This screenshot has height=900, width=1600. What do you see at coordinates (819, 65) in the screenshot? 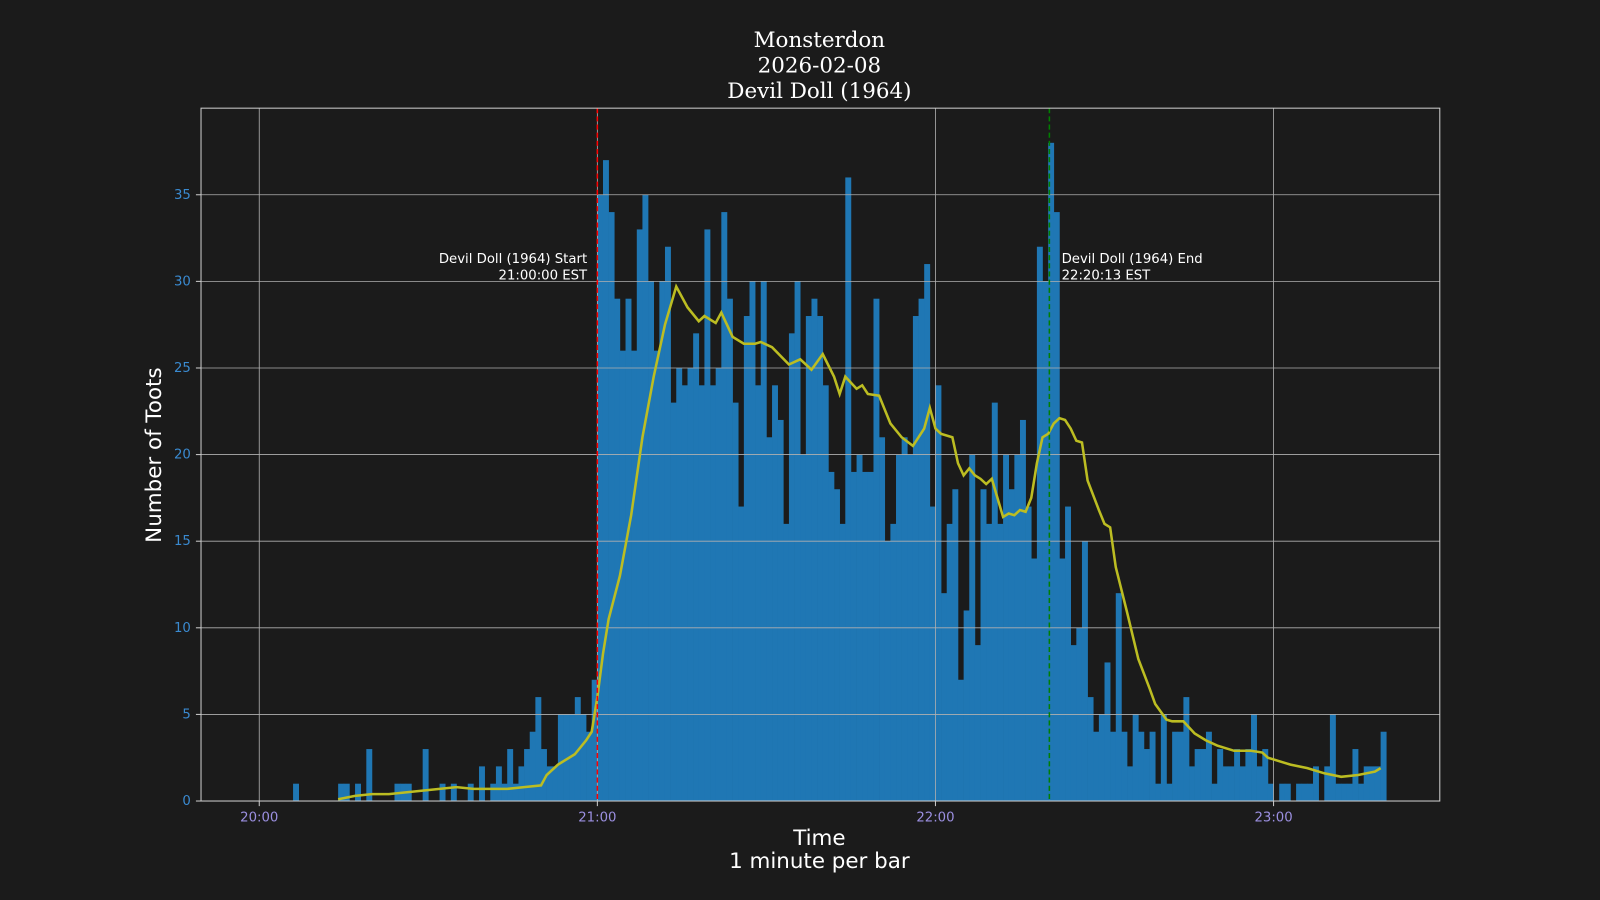
I see `chart-title: 2026-02-08` at bounding box center [819, 65].